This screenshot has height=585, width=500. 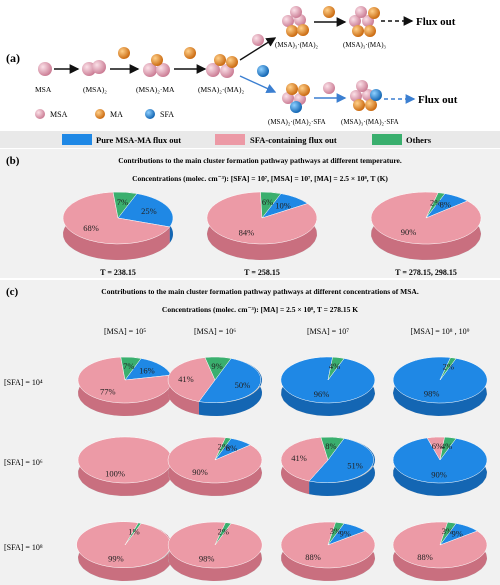 I want to click on grid-pie-r3-c3-label-1: 88%, so click(x=313, y=557).